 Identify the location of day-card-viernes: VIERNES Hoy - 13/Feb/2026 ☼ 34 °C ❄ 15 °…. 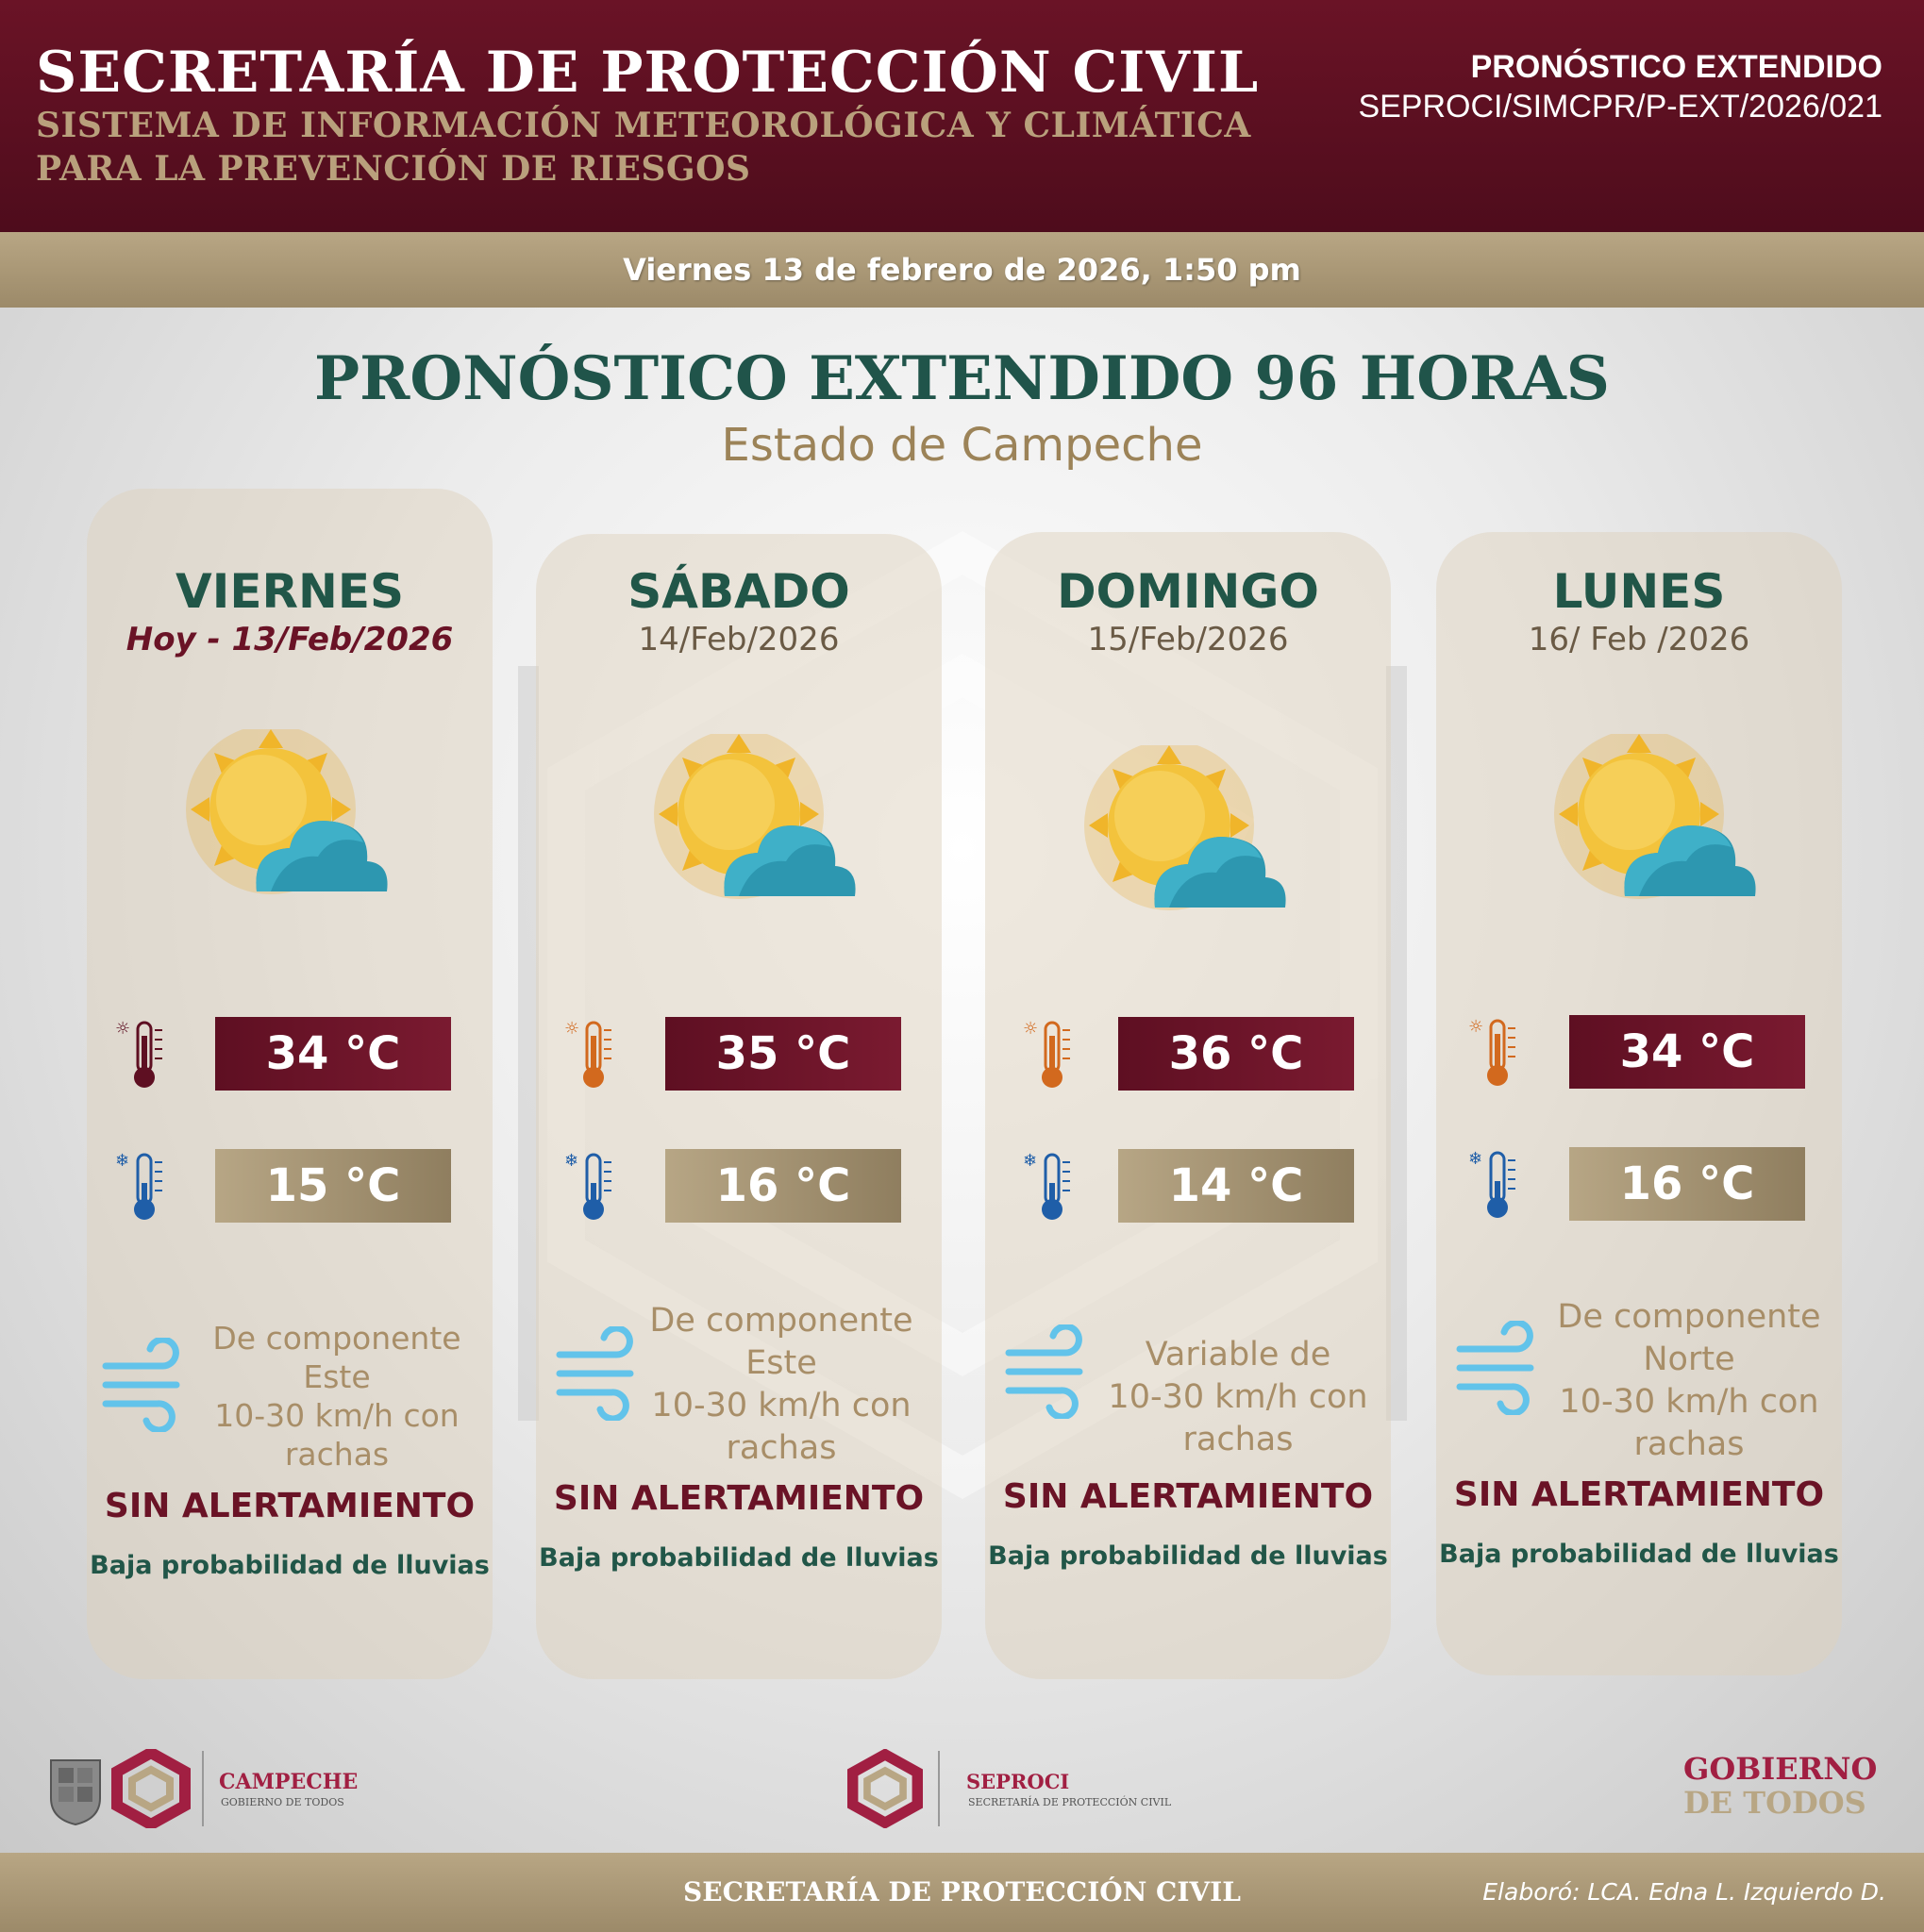
(290, 1084).